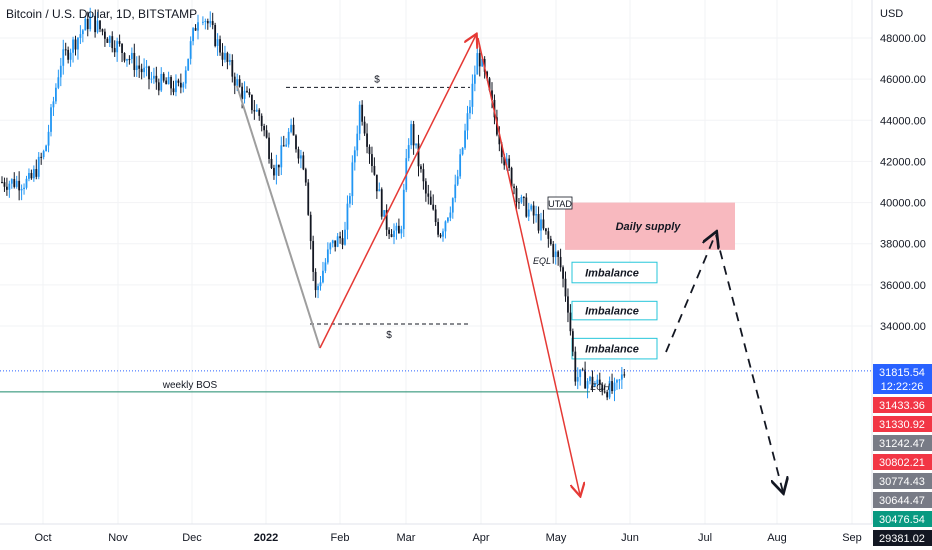 The height and width of the screenshot is (550, 932). What do you see at coordinates (556, 538) in the screenshot?
I see `time-tick-label: May` at bounding box center [556, 538].